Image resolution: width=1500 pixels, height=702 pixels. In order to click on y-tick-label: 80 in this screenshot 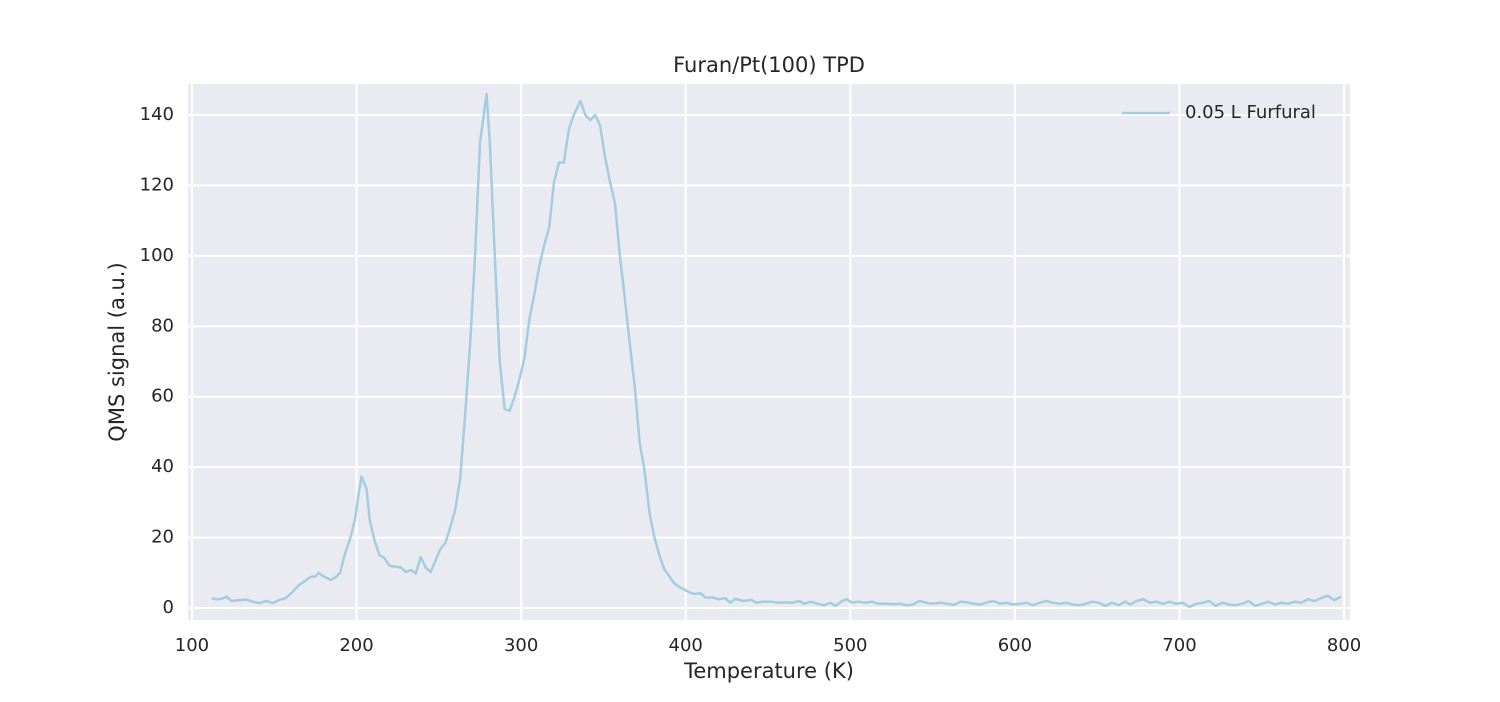, I will do `click(162, 325)`.